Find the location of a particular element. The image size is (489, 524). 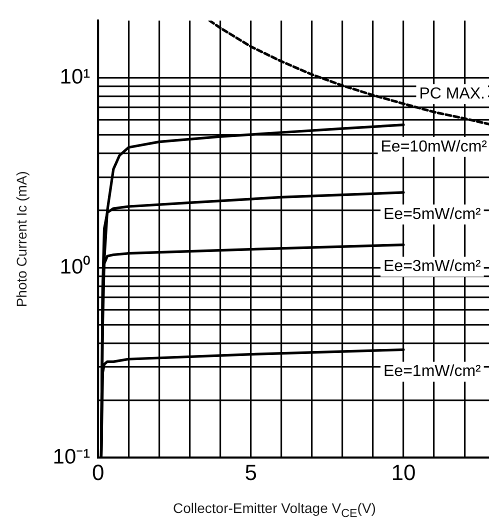

x-tick-label: 0 is located at coordinates (98, 472).